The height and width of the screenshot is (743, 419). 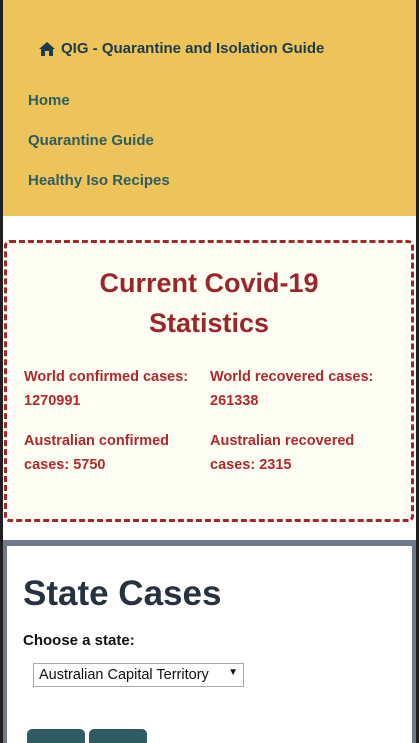 What do you see at coordinates (79, 640) in the screenshot?
I see `choose-state-label: Choose a state:` at bounding box center [79, 640].